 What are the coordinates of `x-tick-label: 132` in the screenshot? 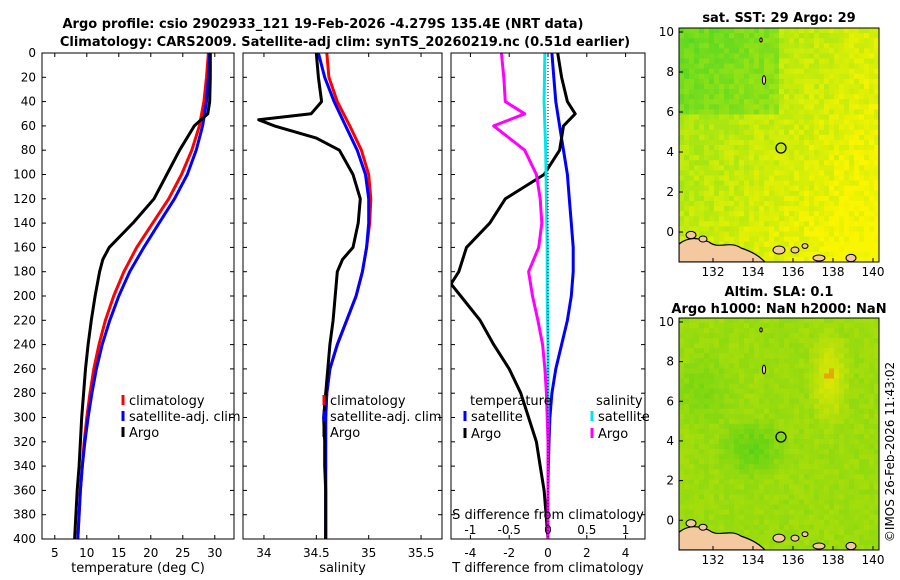 It's located at (713, 272).